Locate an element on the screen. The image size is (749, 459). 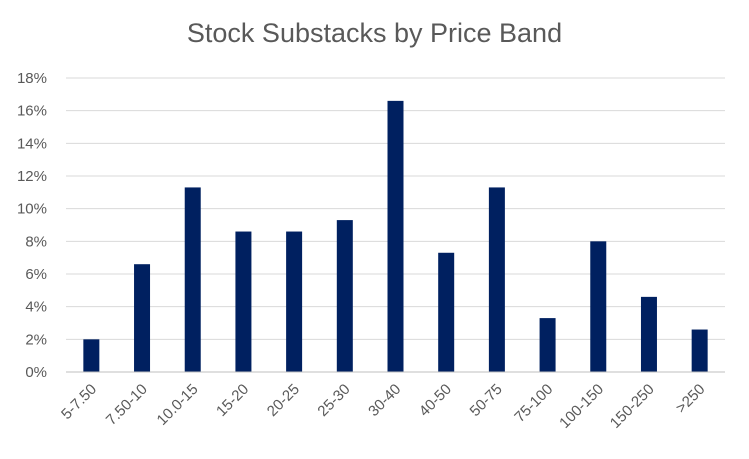
y-tick-label: 2% is located at coordinates (36, 339).